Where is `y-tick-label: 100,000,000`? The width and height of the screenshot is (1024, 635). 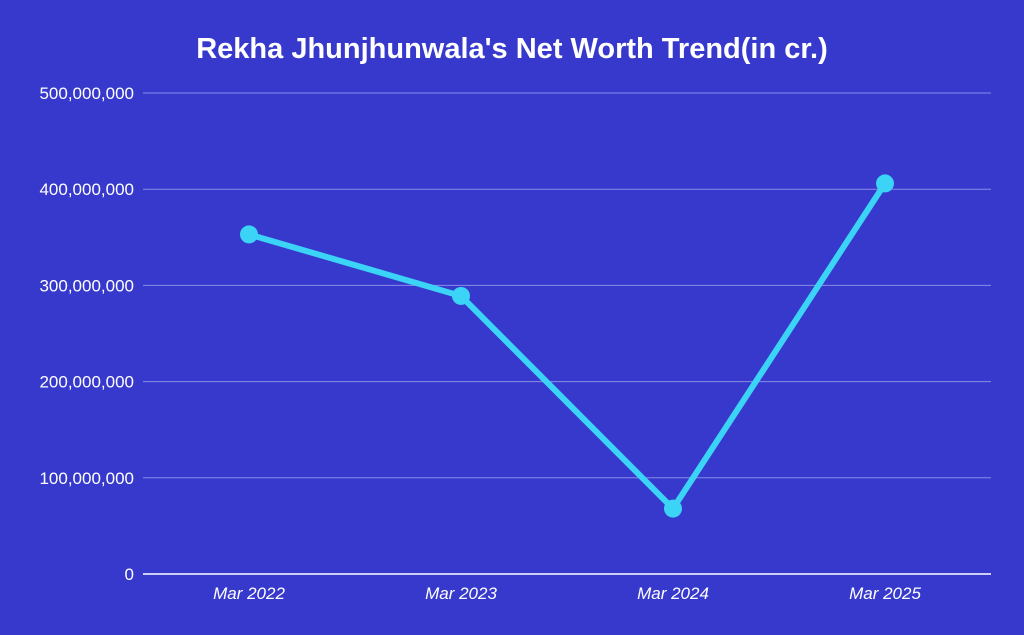
y-tick-label: 100,000,000 is located at coordinates (86, 478).